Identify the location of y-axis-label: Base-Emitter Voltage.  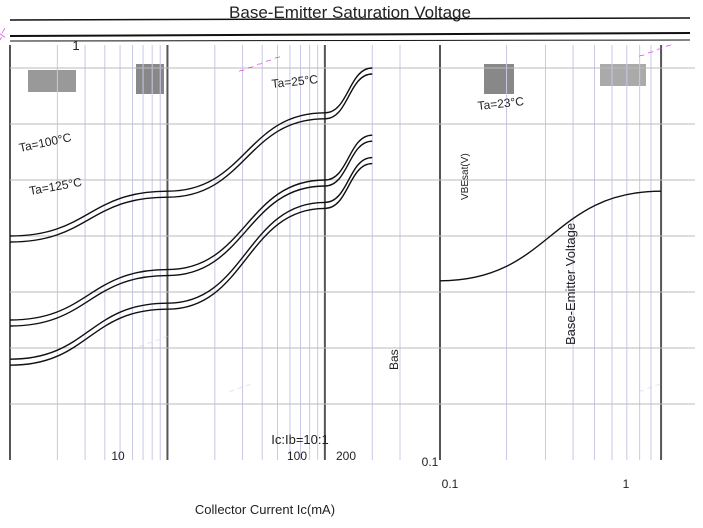
(570, 284).